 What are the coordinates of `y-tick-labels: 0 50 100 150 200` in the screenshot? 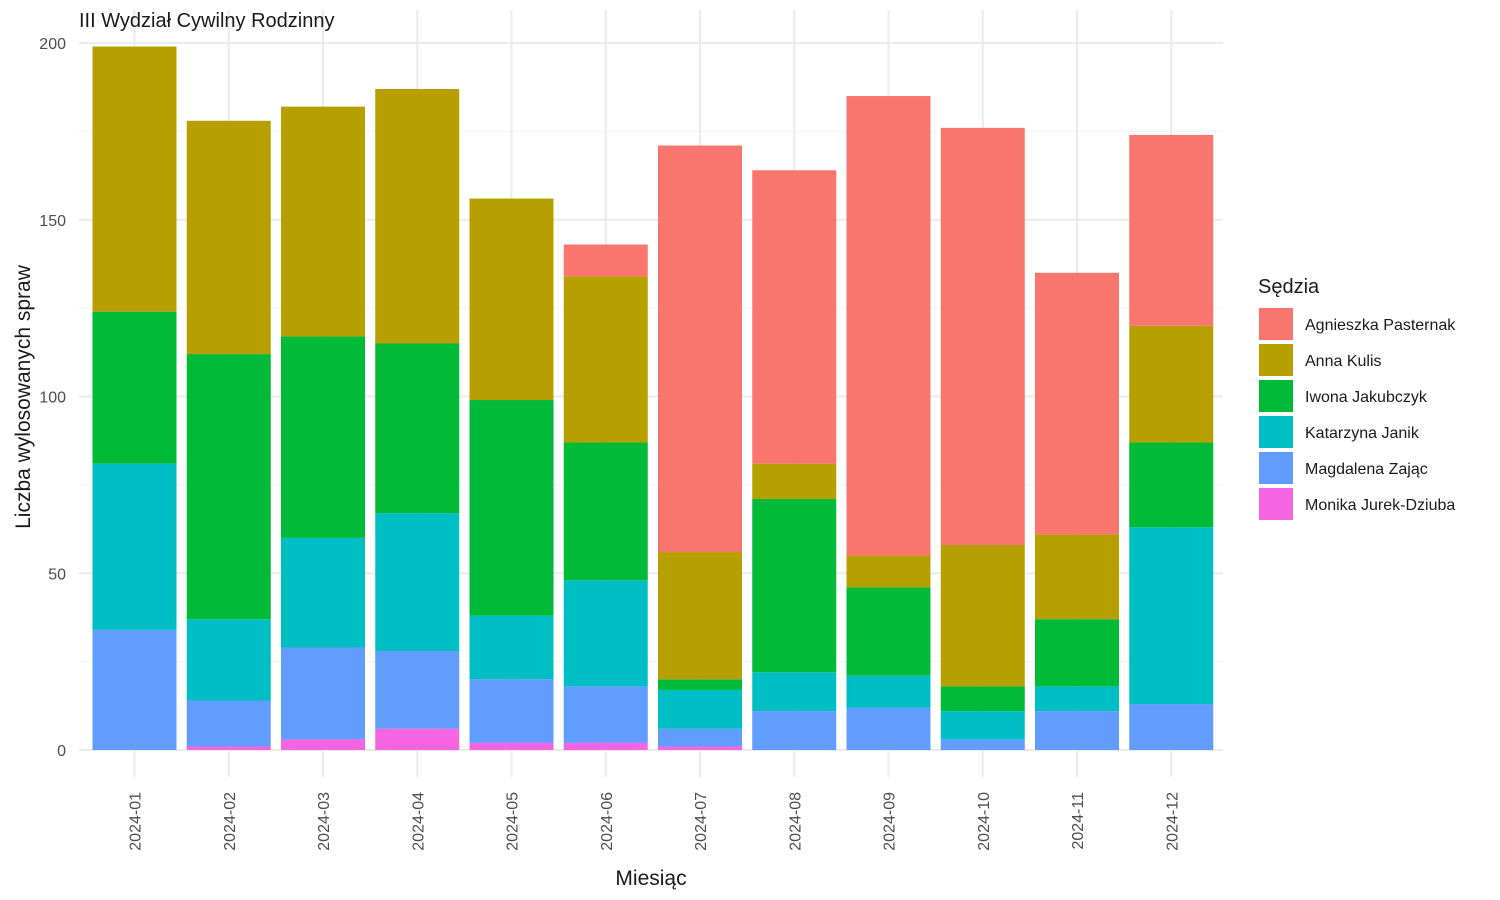 It's located at (52, 398).